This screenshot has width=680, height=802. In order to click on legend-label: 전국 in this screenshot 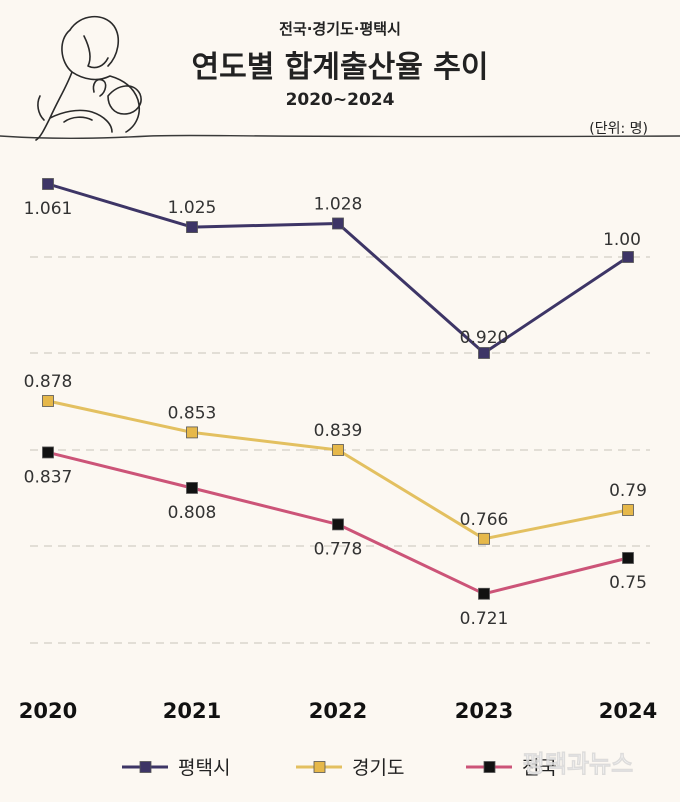, I will do `click(539, 768)`.